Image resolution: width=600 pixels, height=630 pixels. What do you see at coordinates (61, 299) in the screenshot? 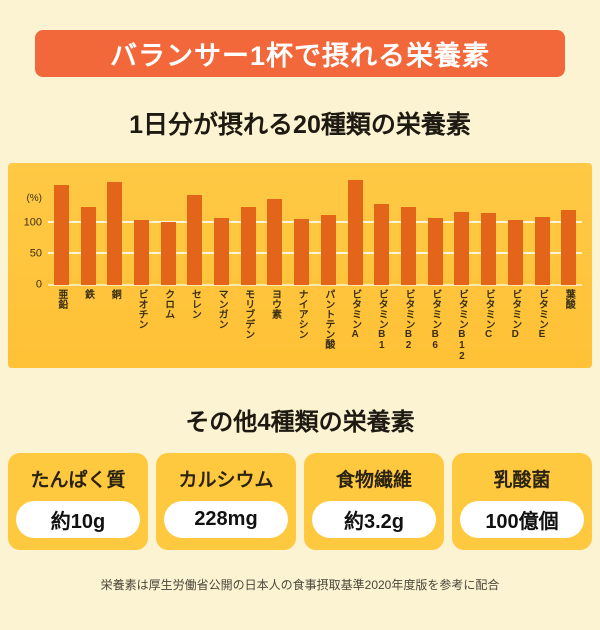
I see `category-label: 亜鉛` at bounding box center [61, 299].